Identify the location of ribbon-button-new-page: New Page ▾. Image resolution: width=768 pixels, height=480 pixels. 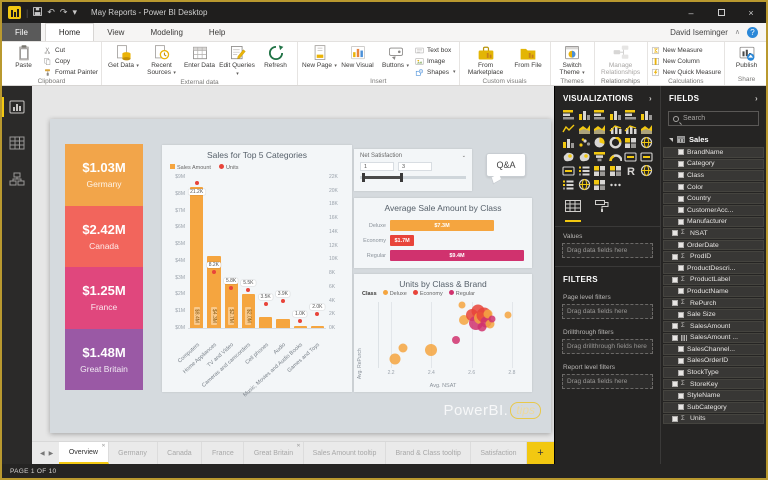
(319, 60).